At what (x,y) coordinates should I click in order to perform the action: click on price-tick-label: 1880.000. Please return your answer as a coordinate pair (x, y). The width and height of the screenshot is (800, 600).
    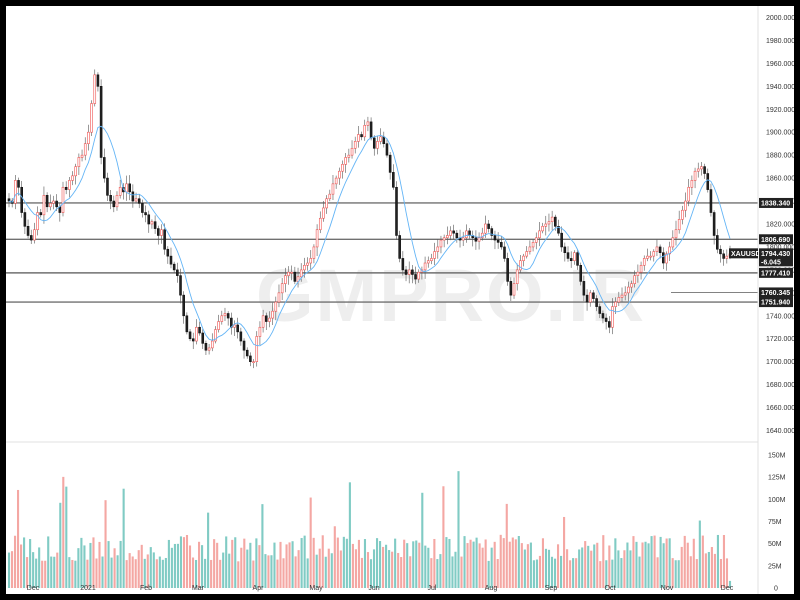
    Looking at the image, I should click on (780, 156).